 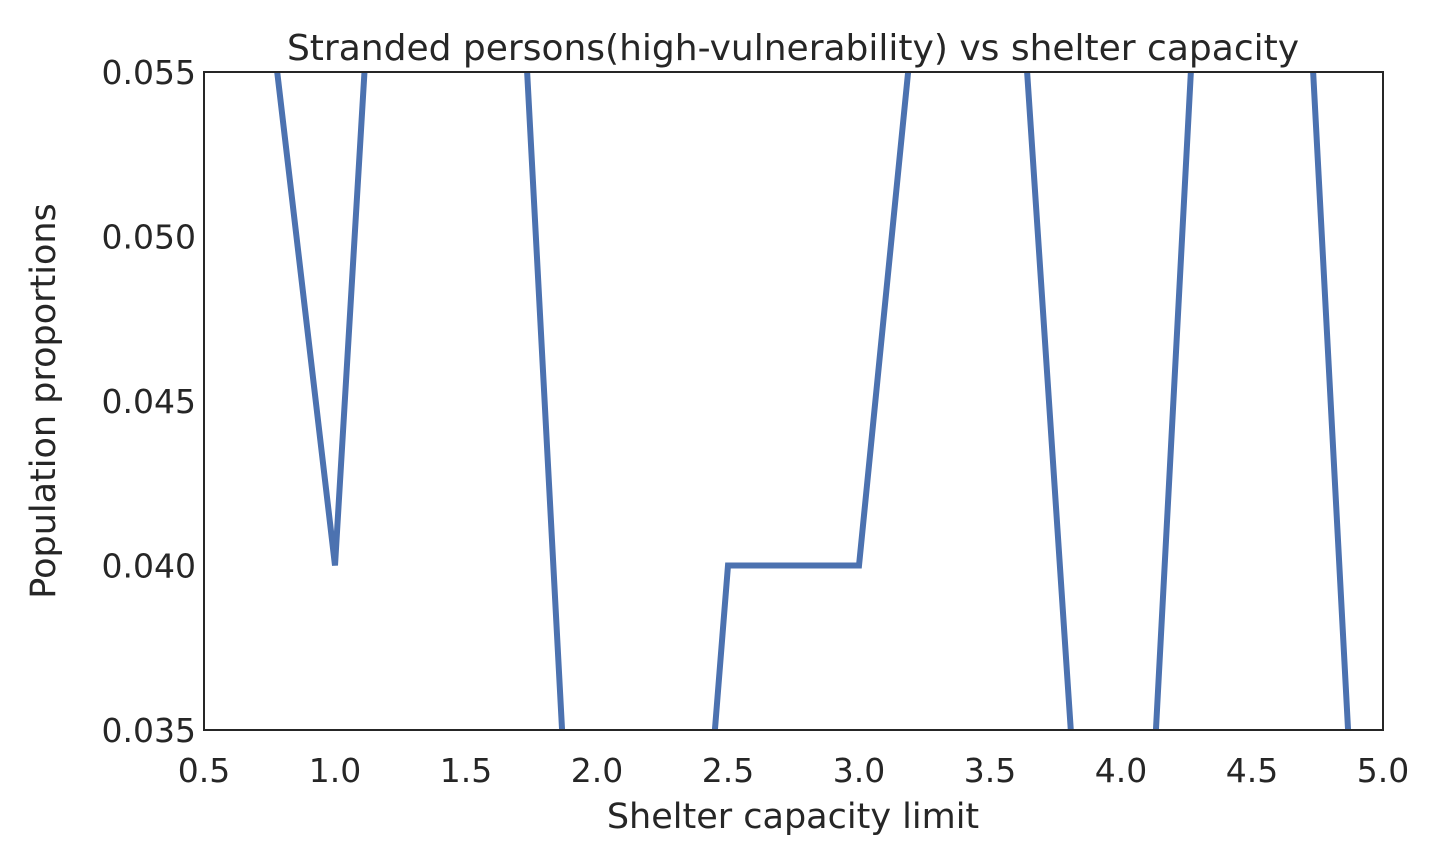 I want to click on y-tick-label: 0.050, so click(x=149, y=237).